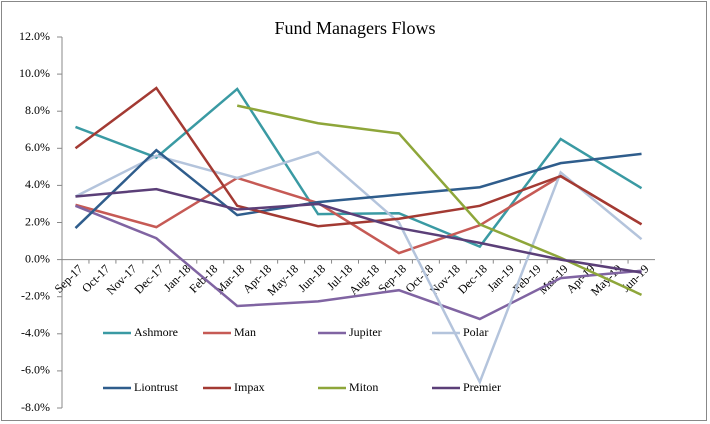 Image resolution: width=710 pixels, height=424 pixels. Describe the element at coordinates (245, 332) in the screenshot. I see `legend-label: Man` at that location.